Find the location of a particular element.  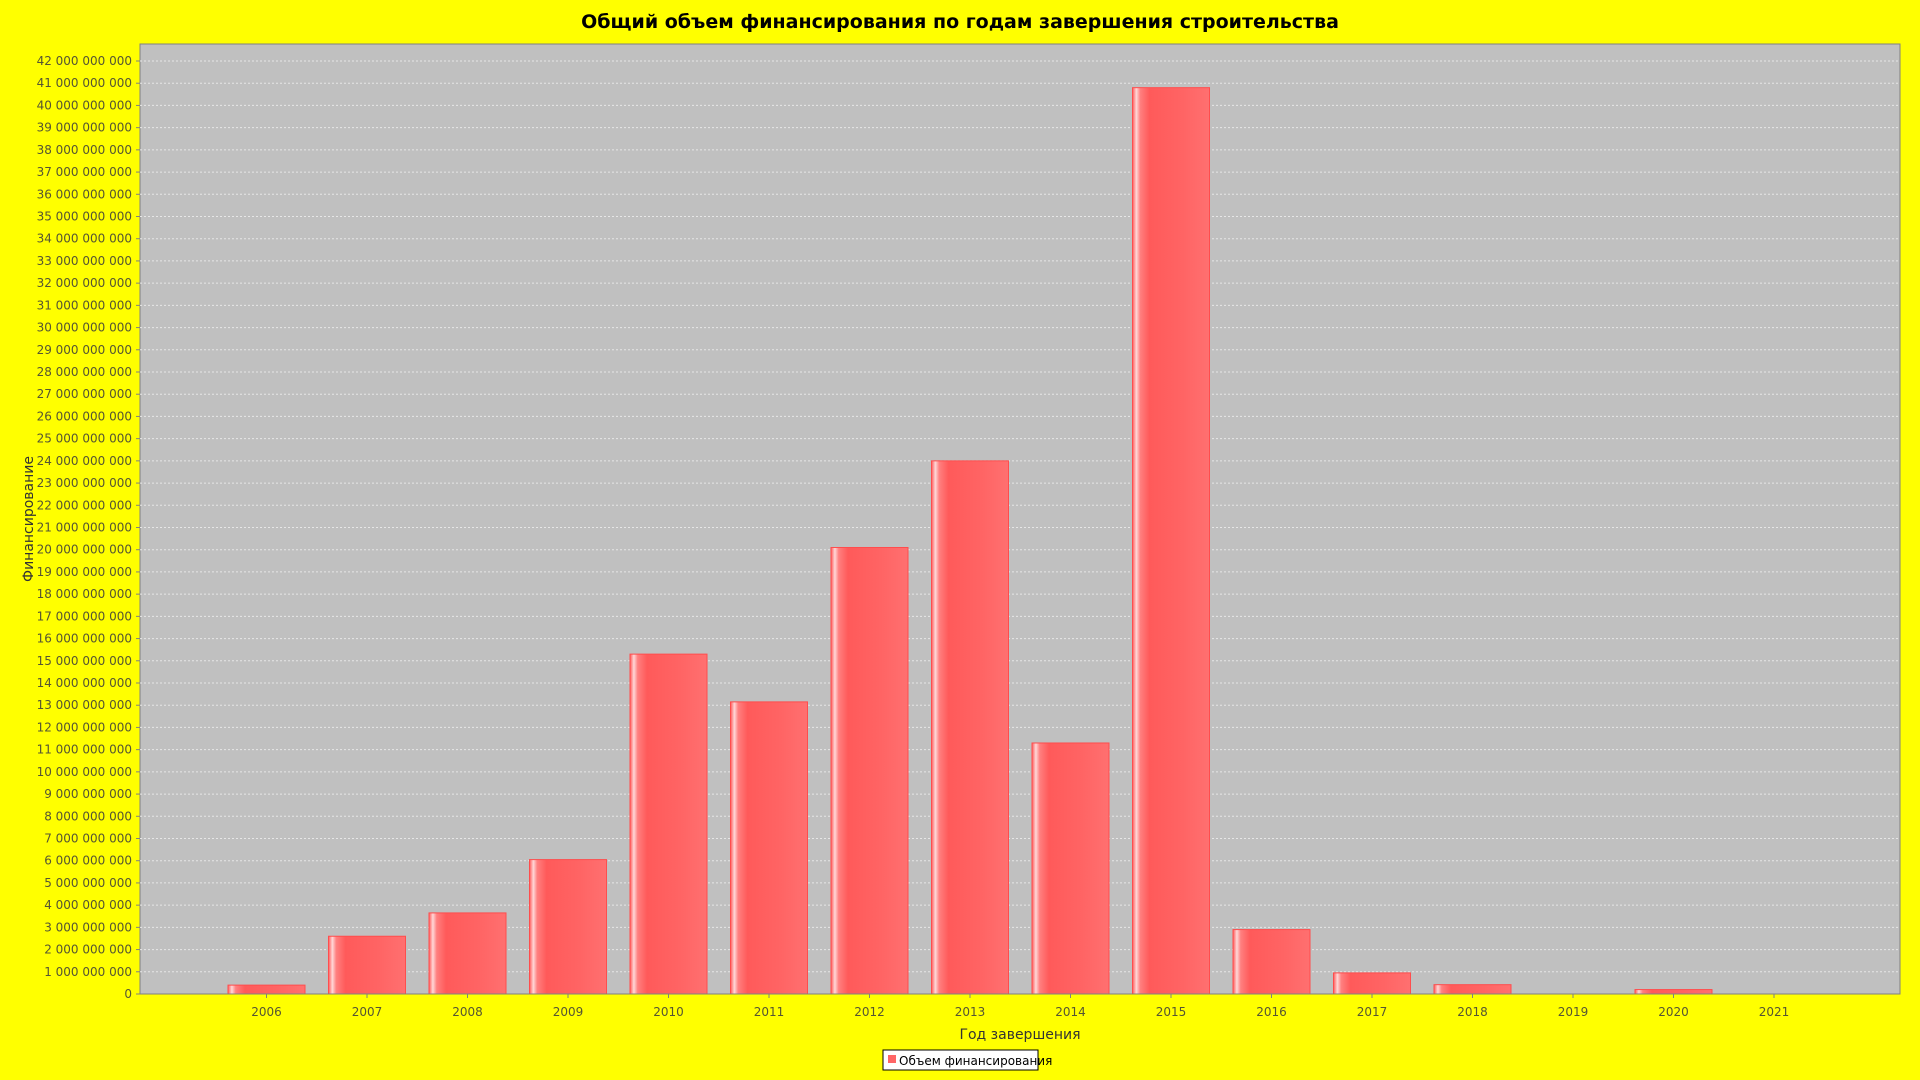

y-tick-label: 25 000 000 000 is located at coordinates (84, 439).